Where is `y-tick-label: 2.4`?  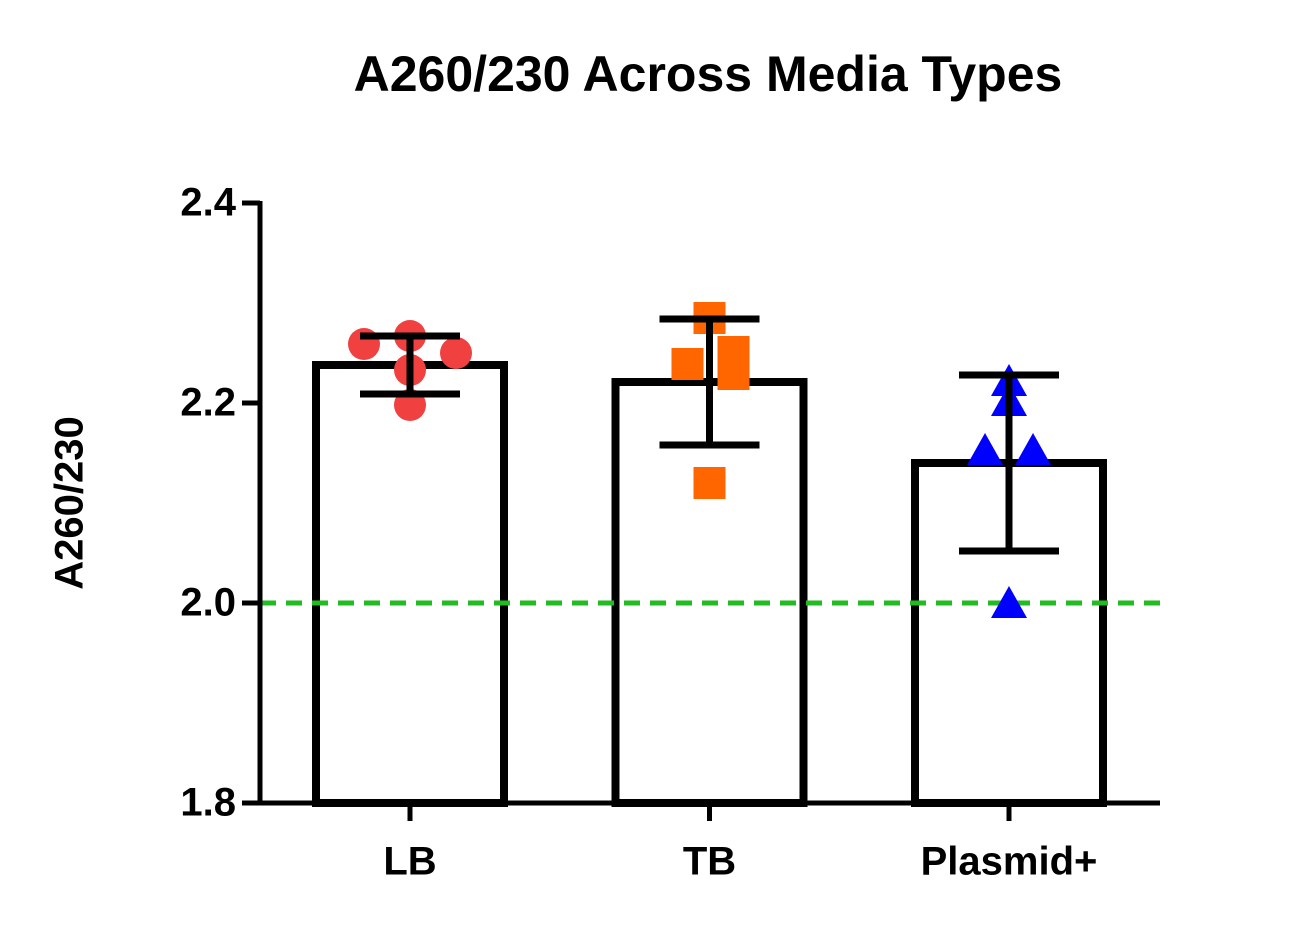 y-tick-label: 2.4 is located at coordinates (208, 203).